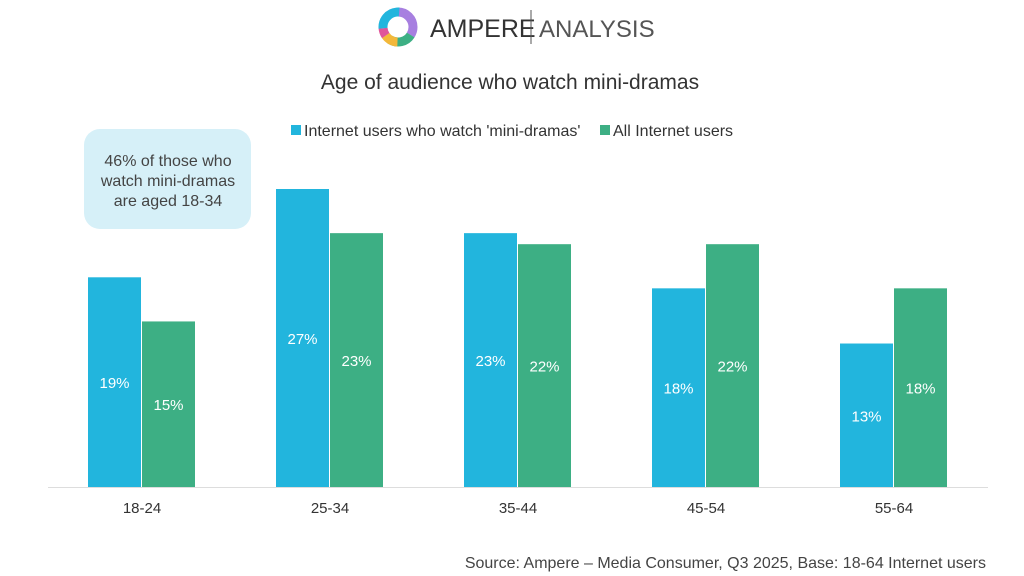  I want to click on annotation-box, so click(167, 179).